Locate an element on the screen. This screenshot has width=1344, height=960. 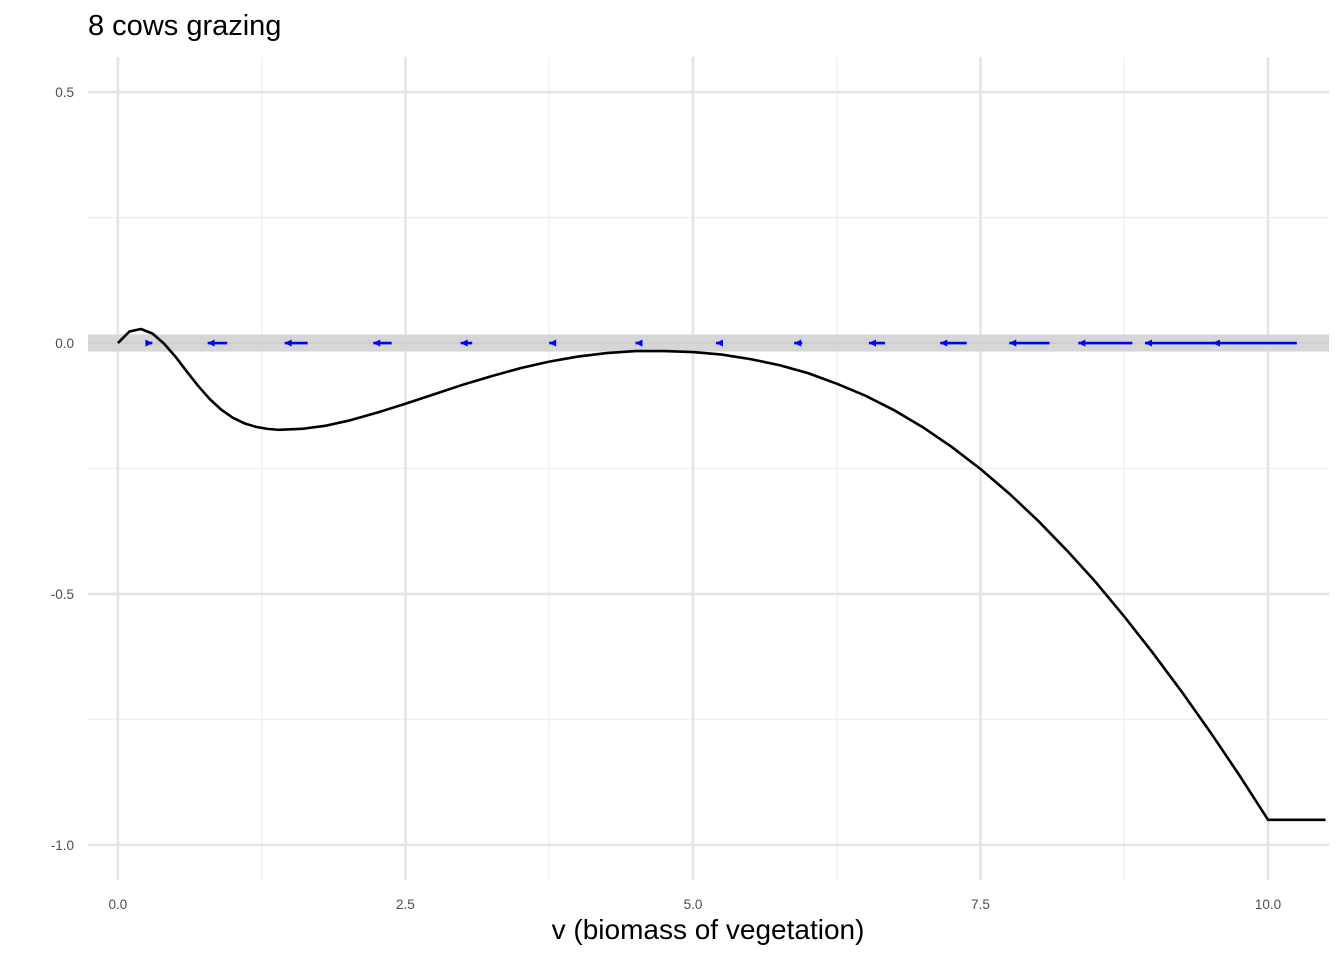
x-tick-labels: 0.0 2.5 5.0 7.5 10.0 is located at coordinates (695, 904).